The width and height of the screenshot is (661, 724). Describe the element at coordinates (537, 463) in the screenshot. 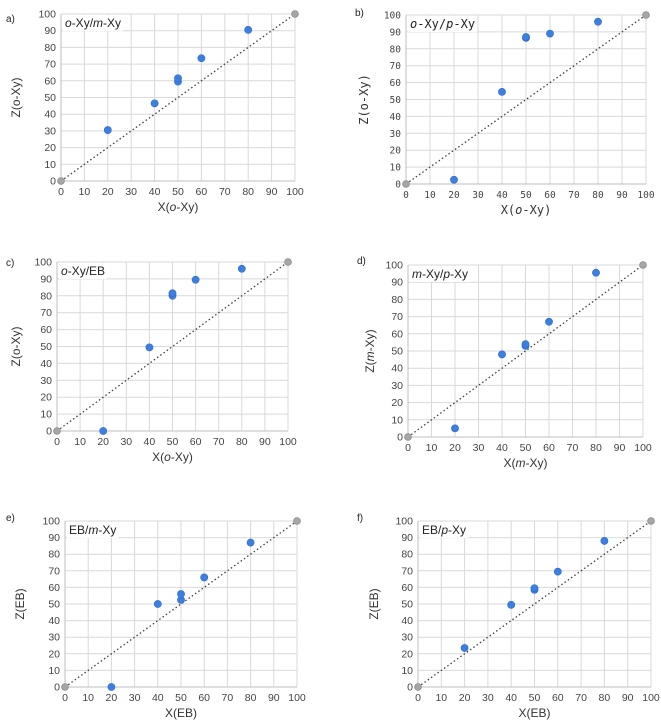

I see `x-axis-label-part: -Xy)` at that location.